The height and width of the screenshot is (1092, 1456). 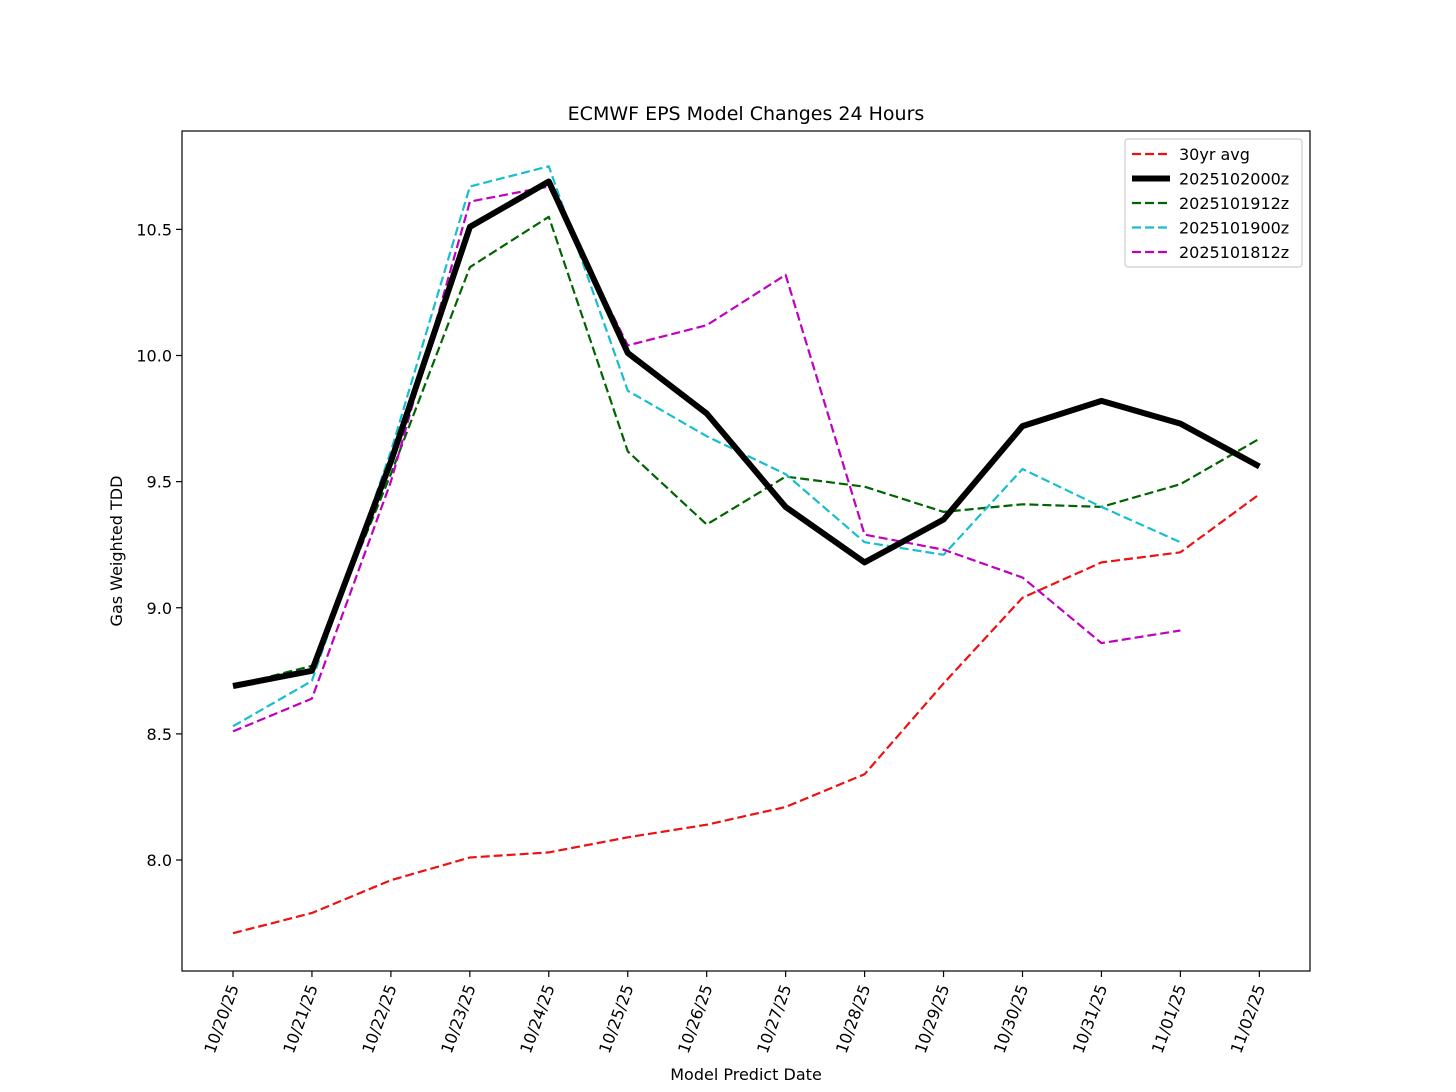 What do you see at coordinates (1214, 154) in the screenshot?
I see `legend-label: 30yr avg` at bounding box center [1214, 154].